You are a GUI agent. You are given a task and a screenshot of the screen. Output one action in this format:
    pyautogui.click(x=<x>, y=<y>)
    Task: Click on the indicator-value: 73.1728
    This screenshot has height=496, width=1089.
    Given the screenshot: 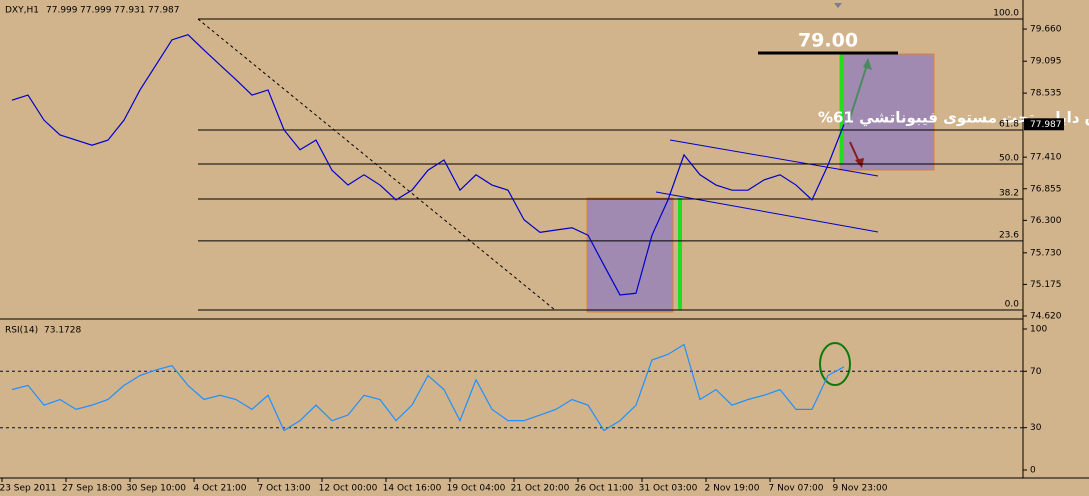 What is the action you would take?
    pyautogui.click(x=62, y=331)
    